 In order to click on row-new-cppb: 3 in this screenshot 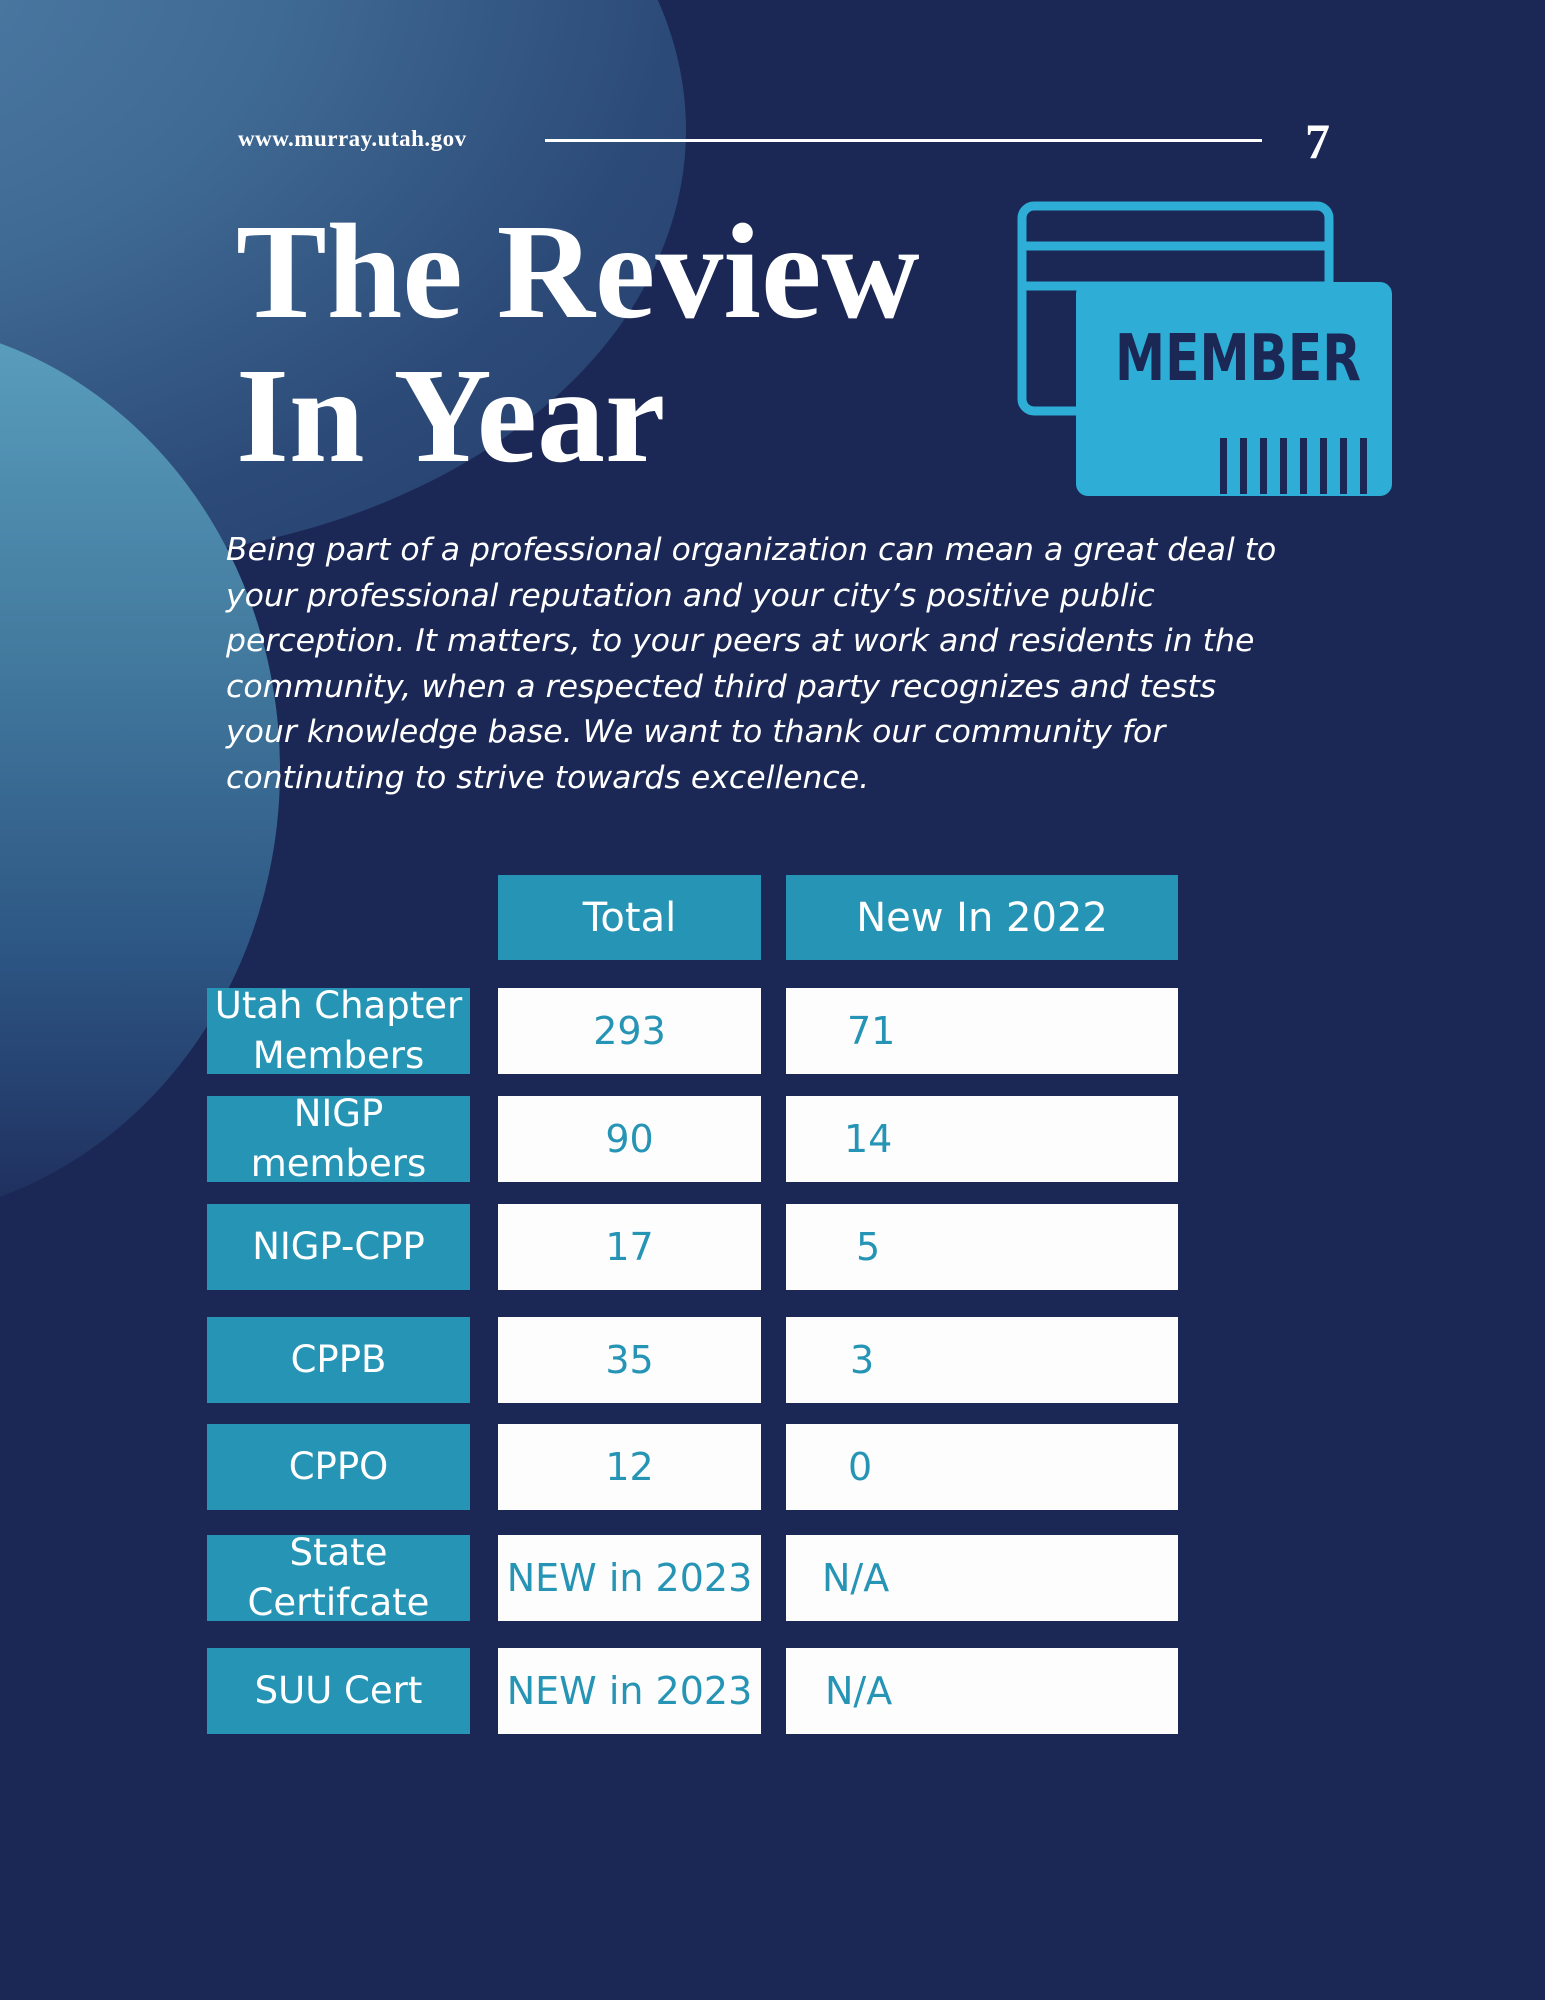, I will do `click(982, 1360)`.